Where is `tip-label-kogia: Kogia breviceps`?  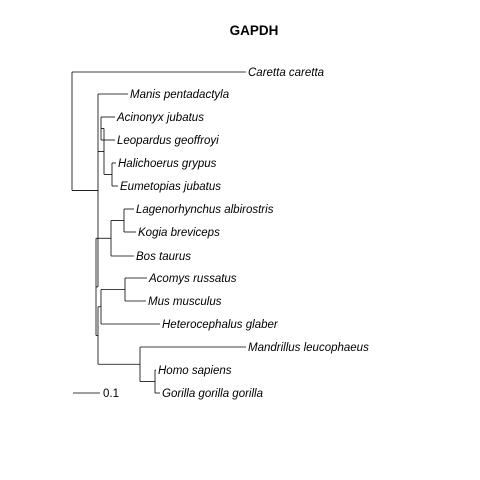
tip-label-kogia: Kogia breviceps is located at coordinates (179, 233).